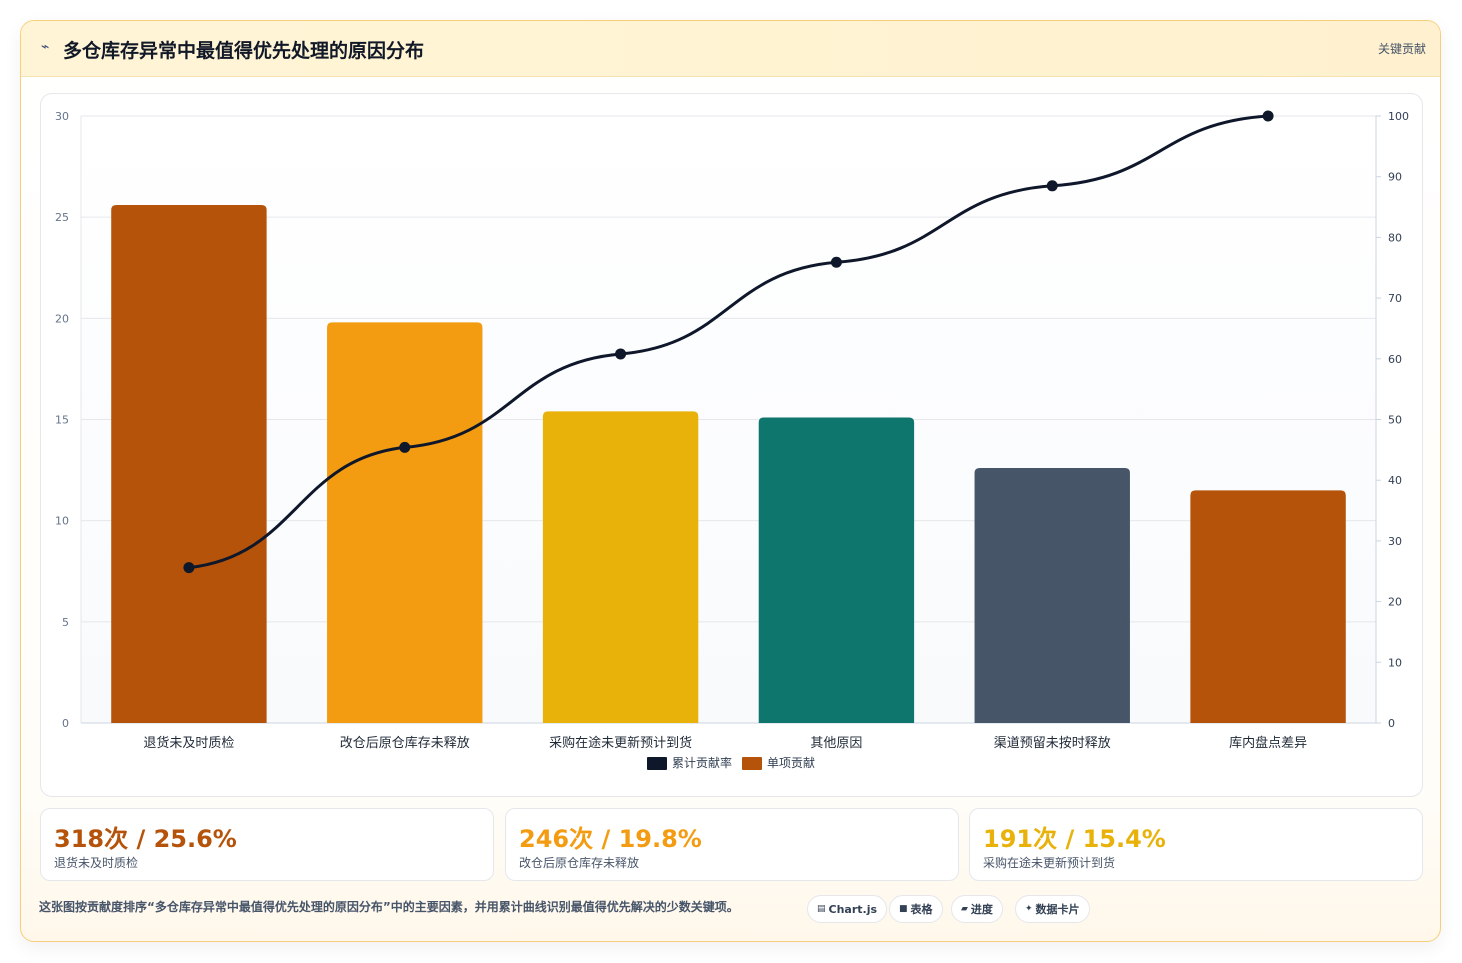 This screenshot has height=963, width=1462. What do you see at coordinates (405, 743) in the screenshot?
I see `x-tick-label: 改仓后原仓库存未释放` at bounding box center [405, 743].